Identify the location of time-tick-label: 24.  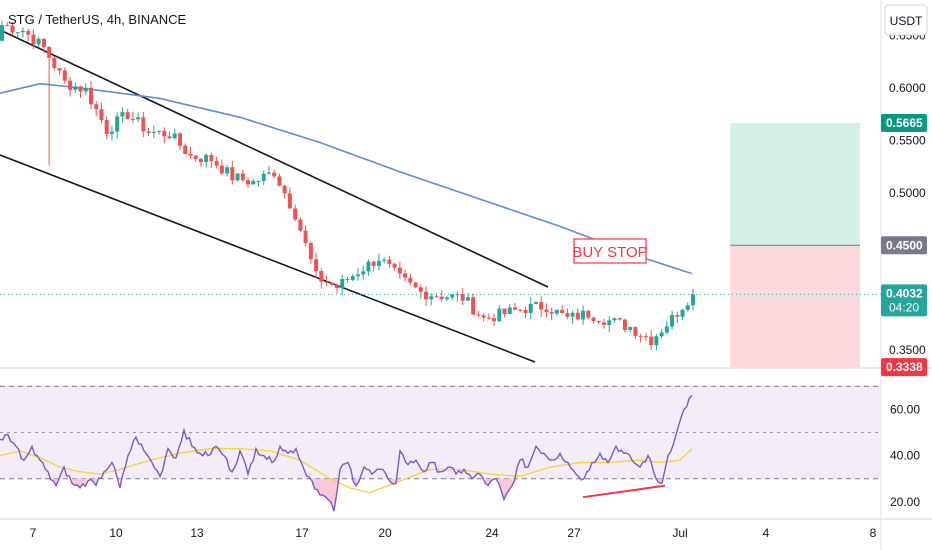
(492, 533).